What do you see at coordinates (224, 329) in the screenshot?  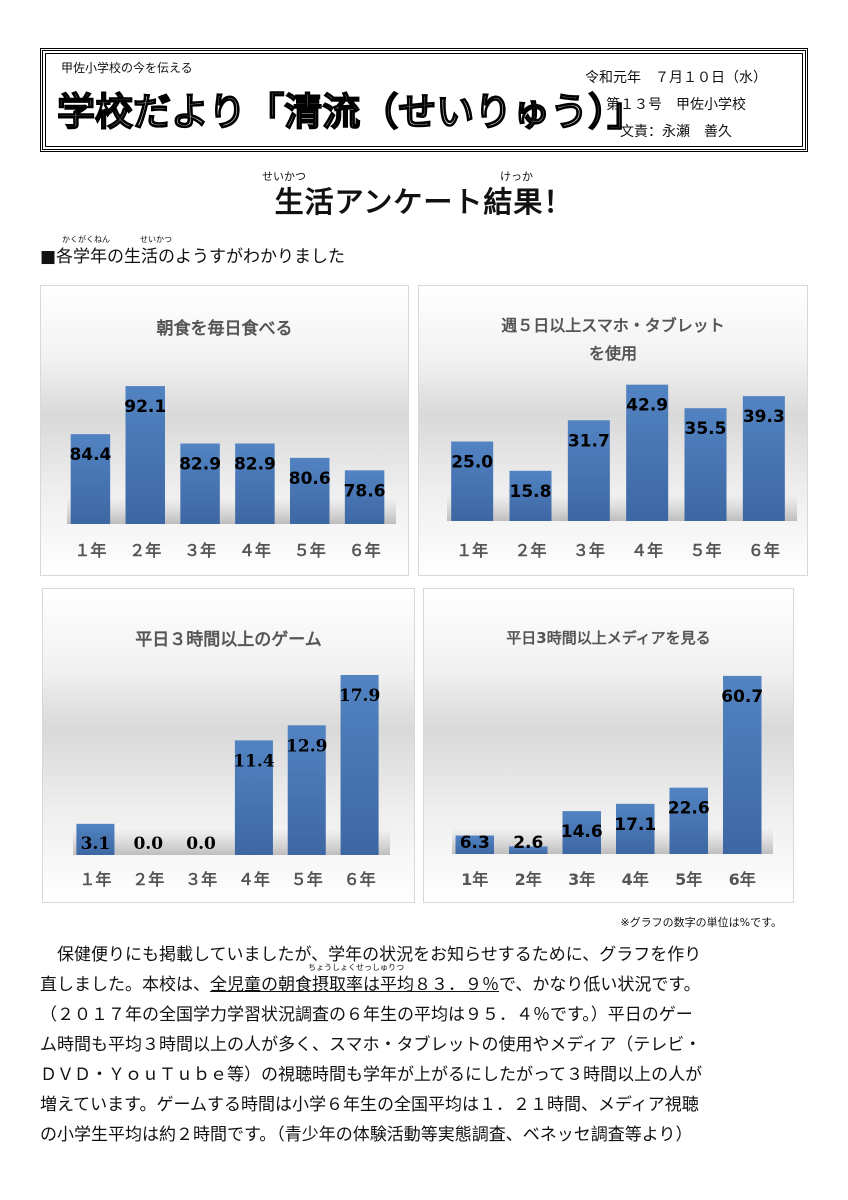 I see `chart-title: 朝食を毎日食べる` at bounding box center [224, 329].